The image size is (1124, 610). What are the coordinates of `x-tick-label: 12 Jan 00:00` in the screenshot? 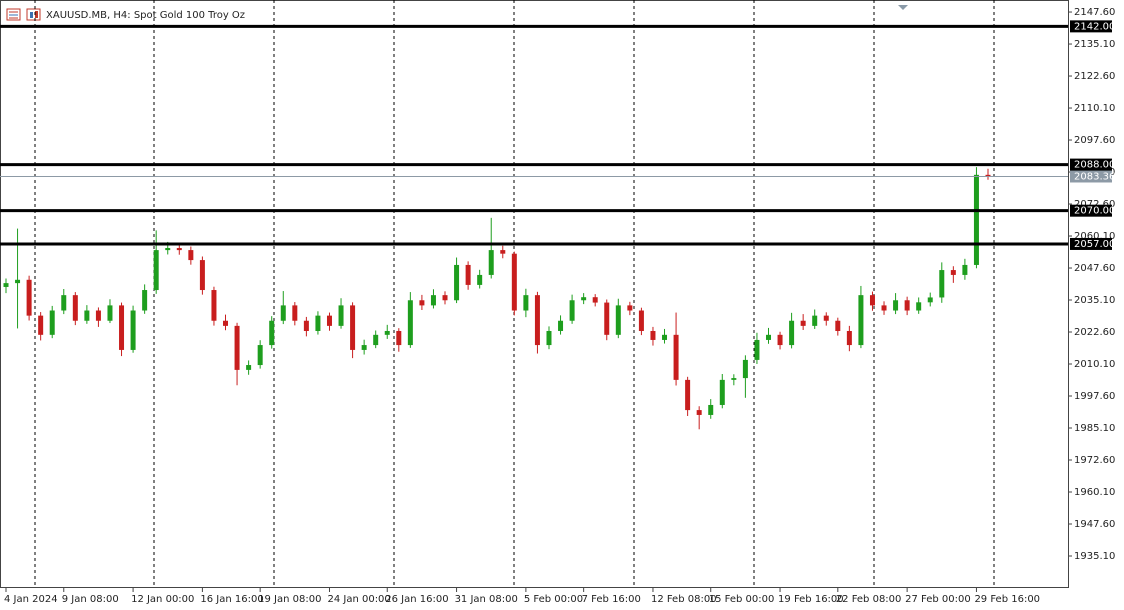 It's located at (162, 599).